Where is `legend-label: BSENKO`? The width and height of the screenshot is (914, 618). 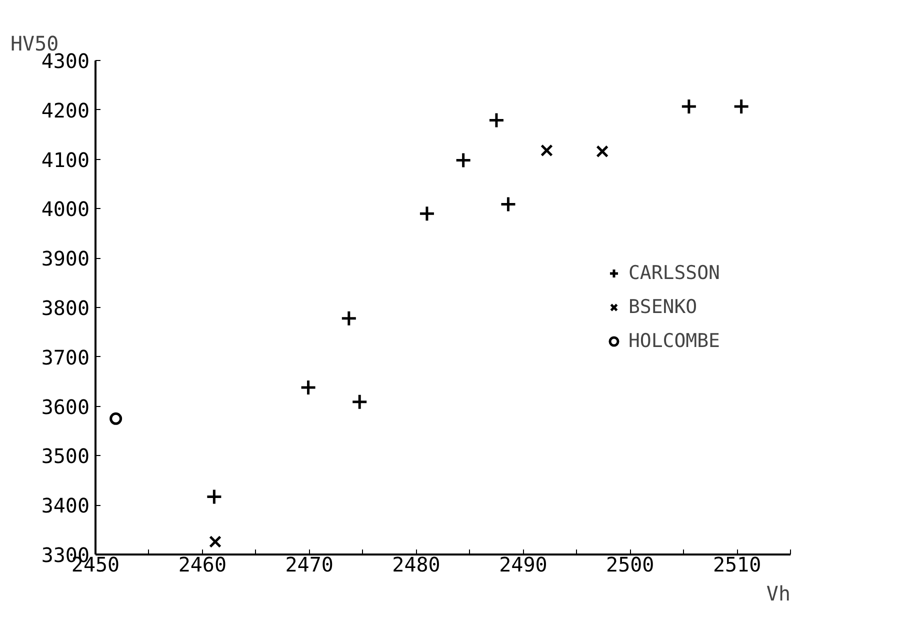
legend-label: BSENKO is located at coordinates (663, 307).